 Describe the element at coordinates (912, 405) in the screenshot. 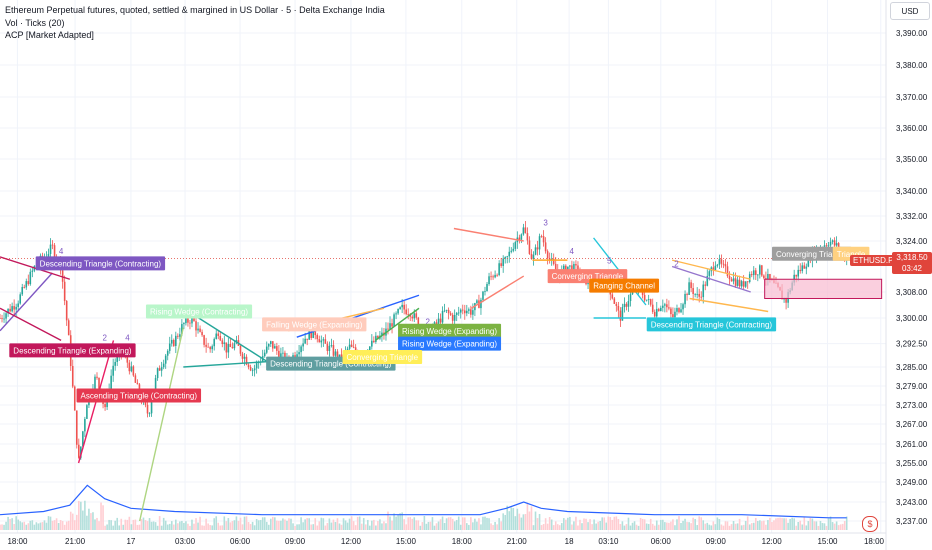

I see `price-tick-label: 3,273.00` at that location.